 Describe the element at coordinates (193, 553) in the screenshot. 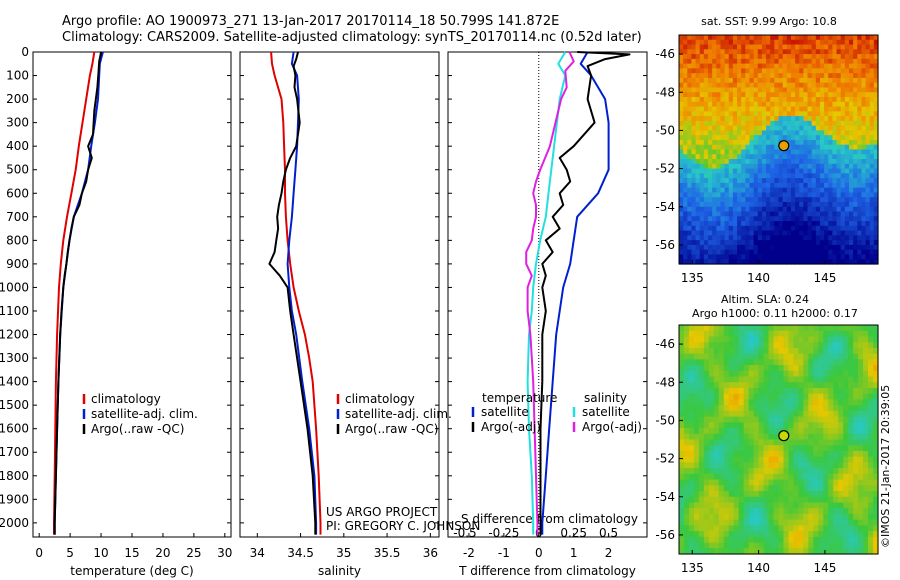

I see `temperature-xtick-label: 25` at that location.